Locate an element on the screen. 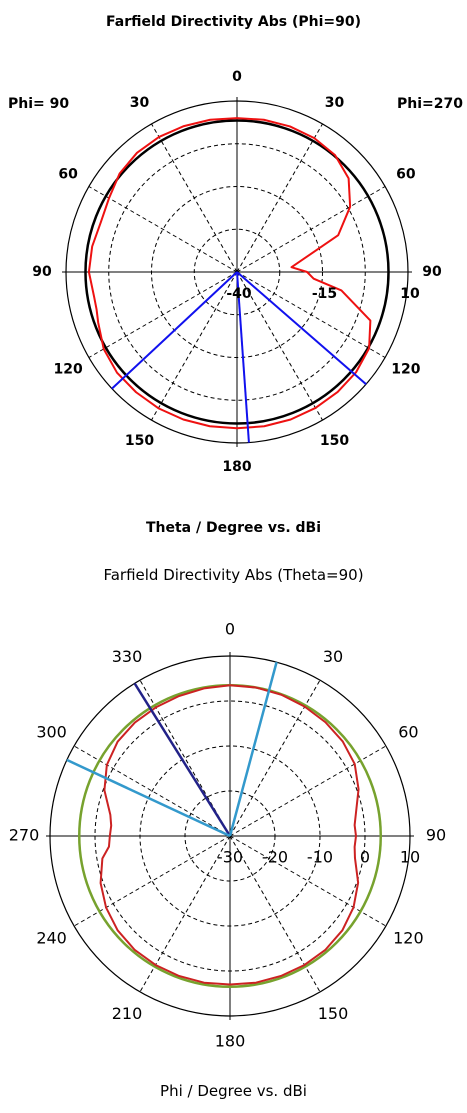  angle-tick-label: 270 is located at coordinates (24, 835).